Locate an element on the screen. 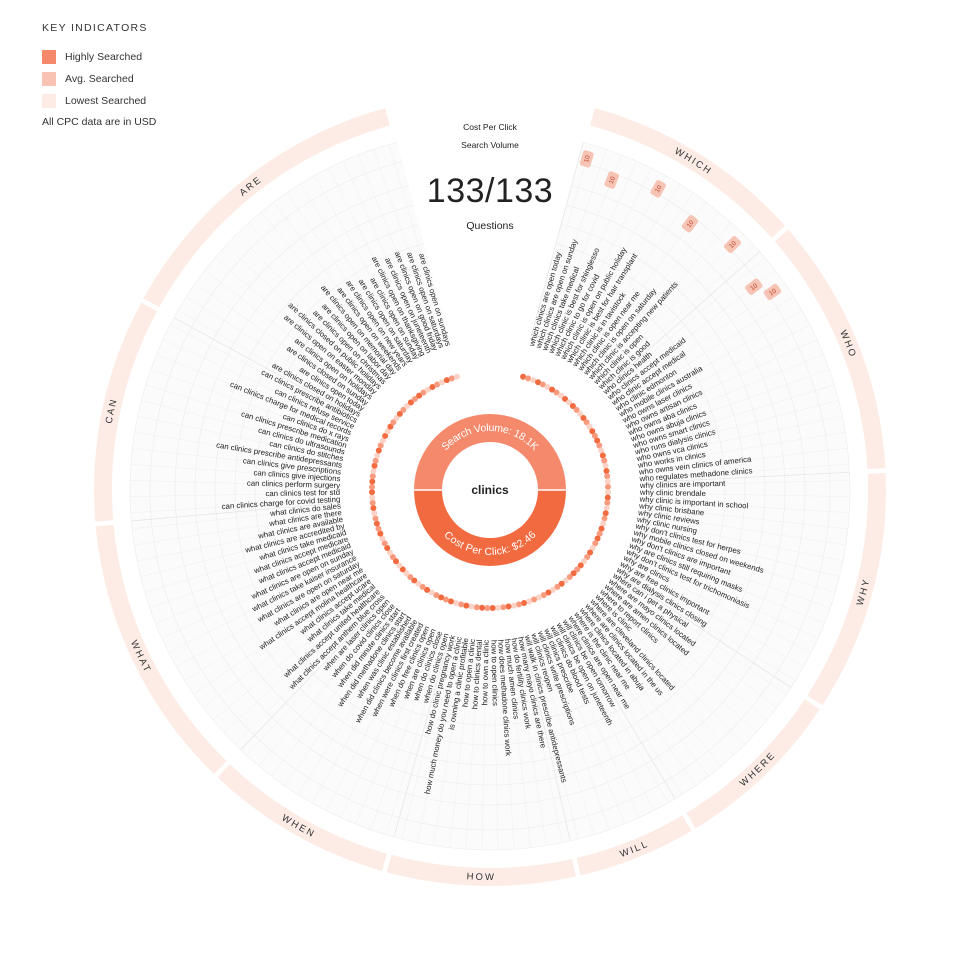 The image size is (980, 980). group-ring-why is located at coordinates (846, 589).